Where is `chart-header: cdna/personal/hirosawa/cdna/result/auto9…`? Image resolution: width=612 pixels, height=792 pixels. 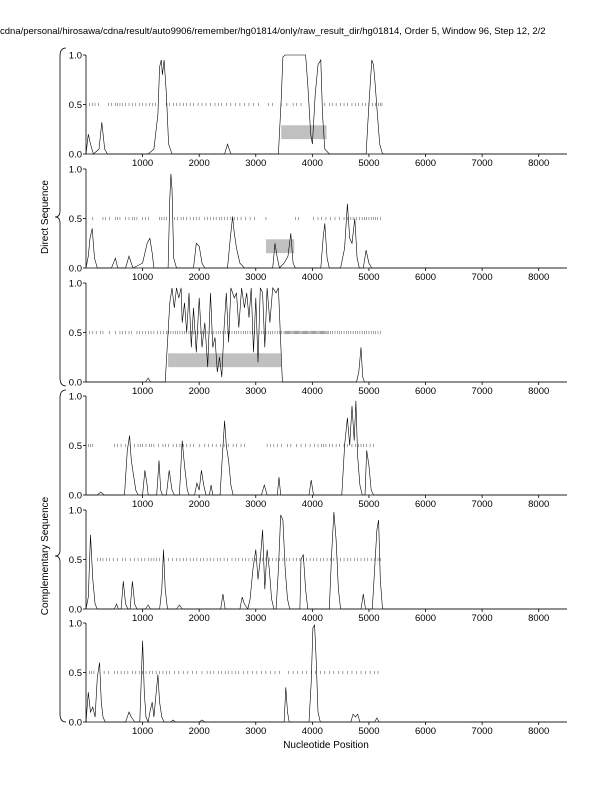
chart-header: cdna/personal/hirosawa/cdna/result/auto9… is located at coordinates (273, 31).